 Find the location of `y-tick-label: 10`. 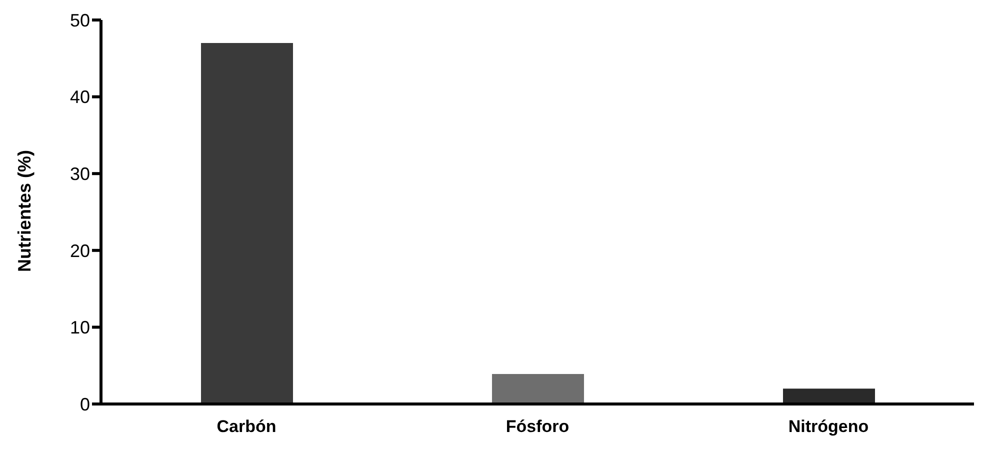

y-tick-label: 10 is located at coordinates (80, 328).